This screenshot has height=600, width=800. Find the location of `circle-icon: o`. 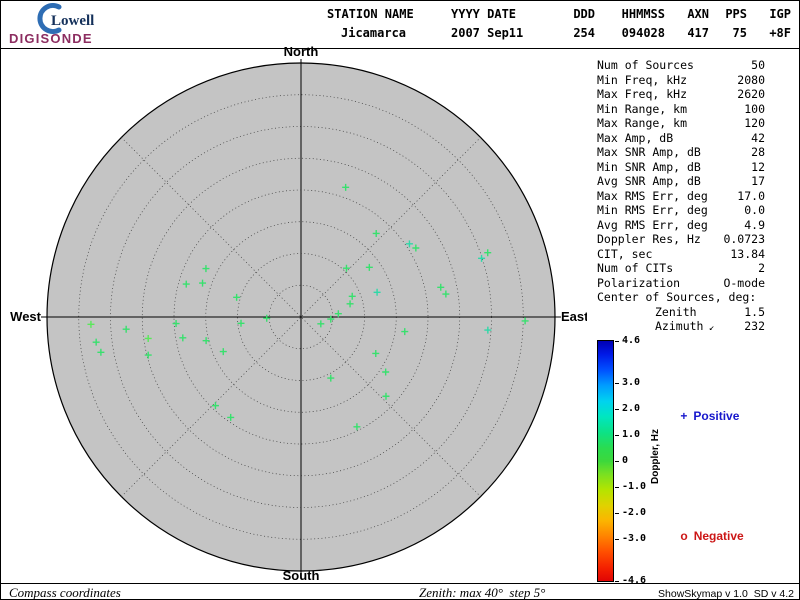

circle-icon: o is located at coordinates (684, 536).